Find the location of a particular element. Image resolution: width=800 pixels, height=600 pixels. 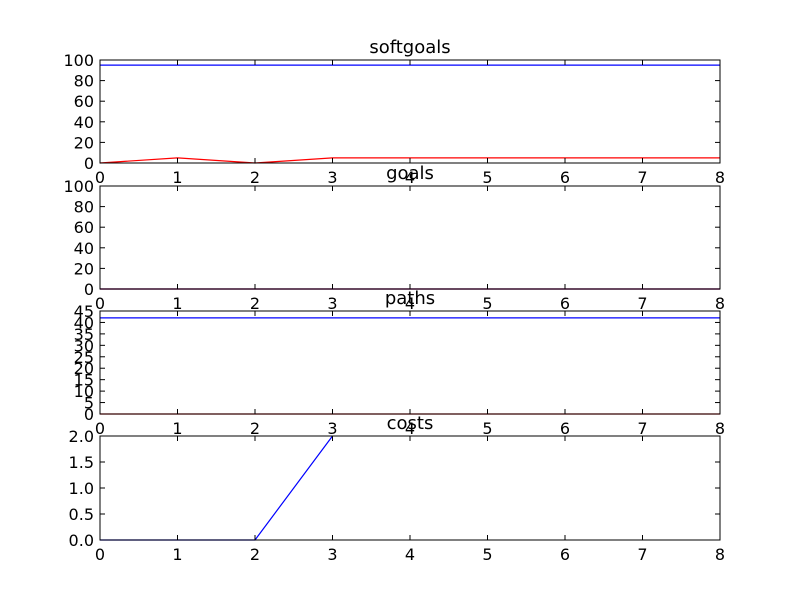

y-tick-label: 1.5 is located at coordinates (81, 462).